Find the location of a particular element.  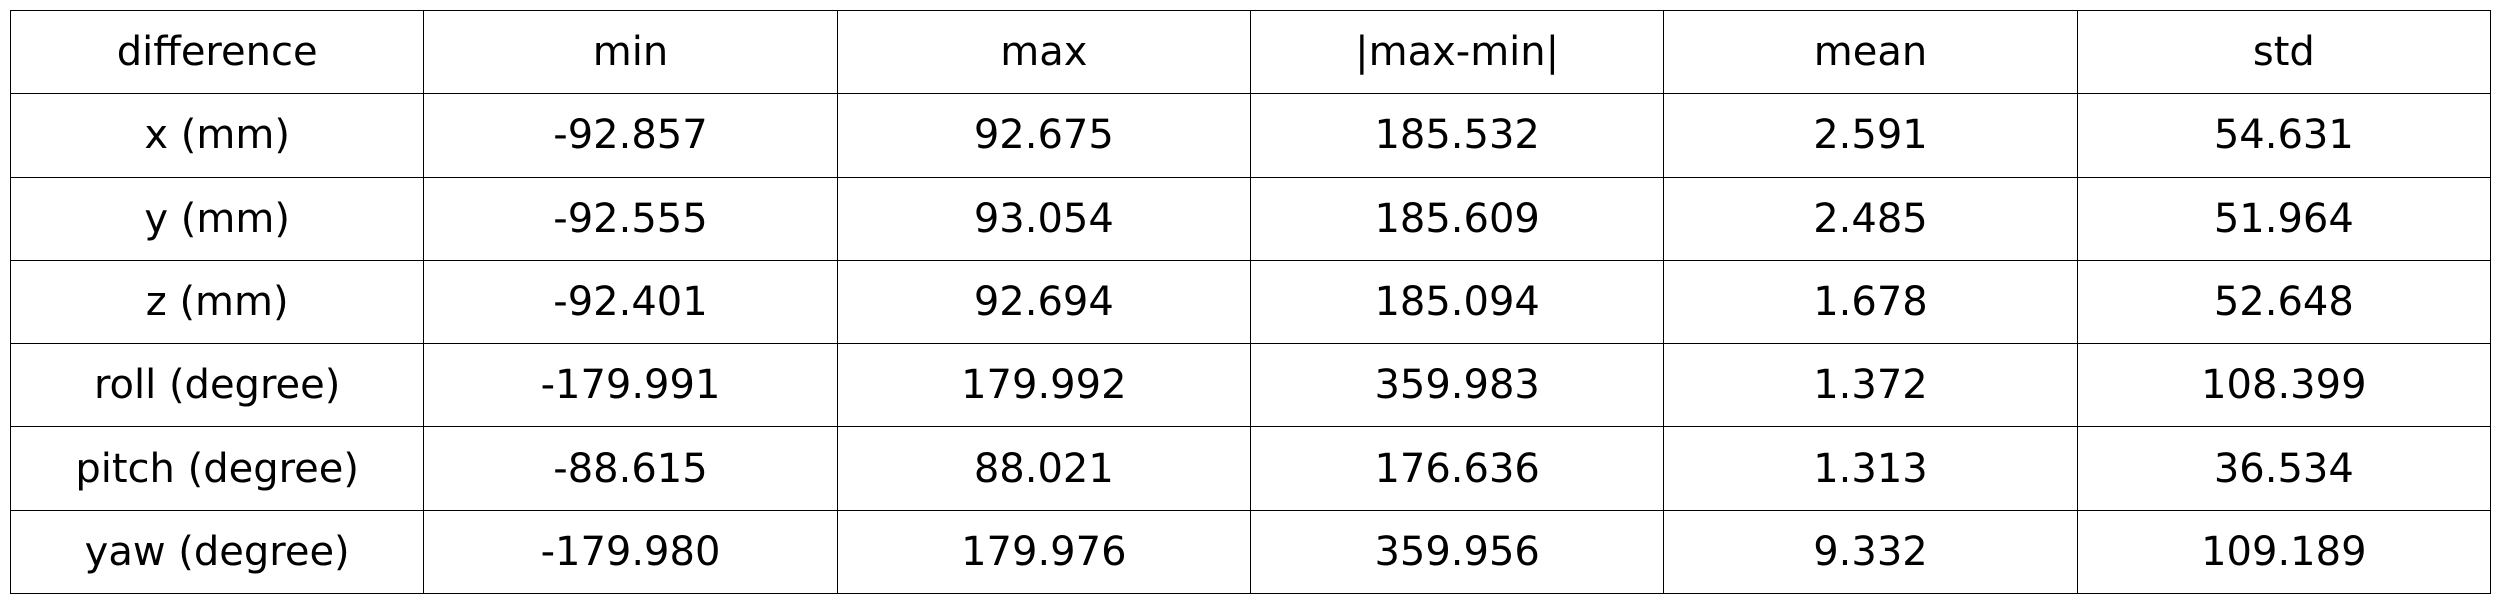

header-cell-mean: mean is located at coordinates (1870, 52).